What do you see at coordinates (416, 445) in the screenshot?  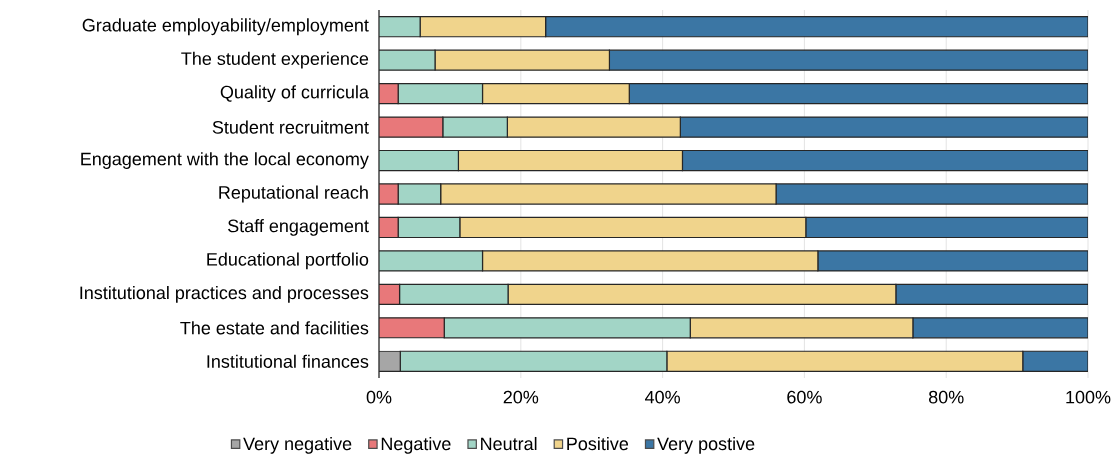 I see `legend-label: Negative` at bounding box center [416, 445].